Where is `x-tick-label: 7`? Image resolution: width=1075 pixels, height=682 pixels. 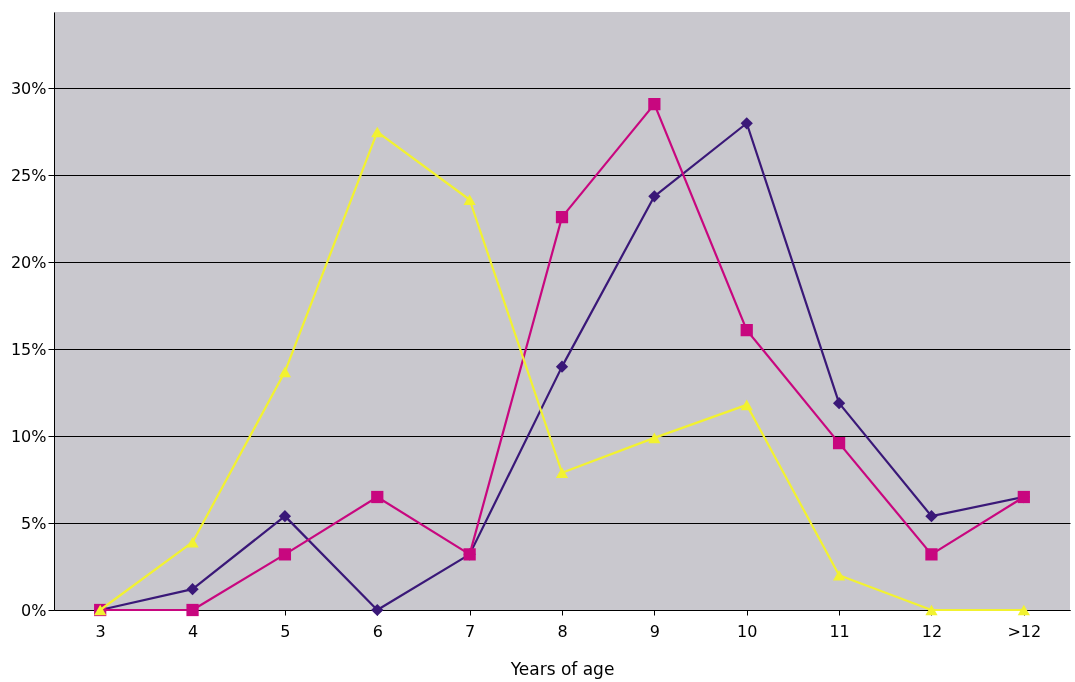
x-tick-label: 7 is located at coordinates (470, 631).